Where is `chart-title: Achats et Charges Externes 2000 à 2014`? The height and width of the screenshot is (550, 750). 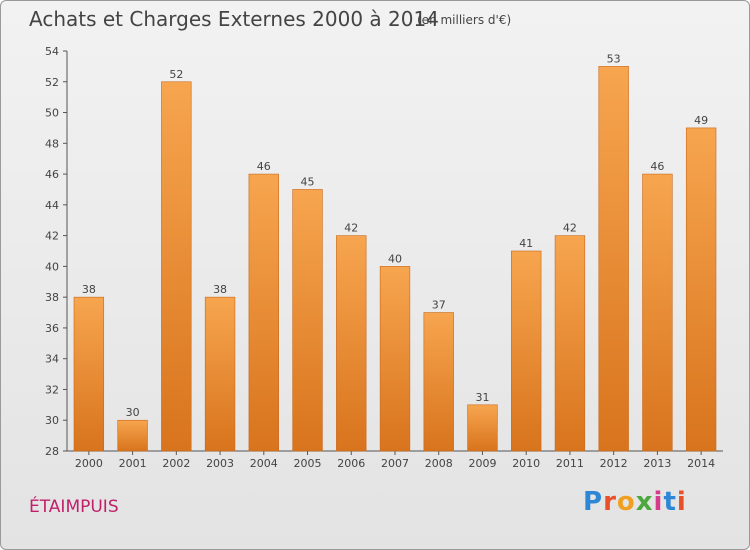
chart-title: Achats et Charges Externes 2000 à 2014 is located at coordinates (234, 19).